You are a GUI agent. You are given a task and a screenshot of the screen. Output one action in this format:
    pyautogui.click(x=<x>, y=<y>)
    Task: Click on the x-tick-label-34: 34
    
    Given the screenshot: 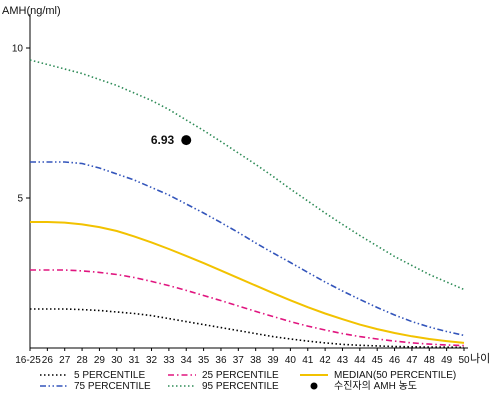 What is the action you would take?
    pyautogui.click(x=187, y=360)
    